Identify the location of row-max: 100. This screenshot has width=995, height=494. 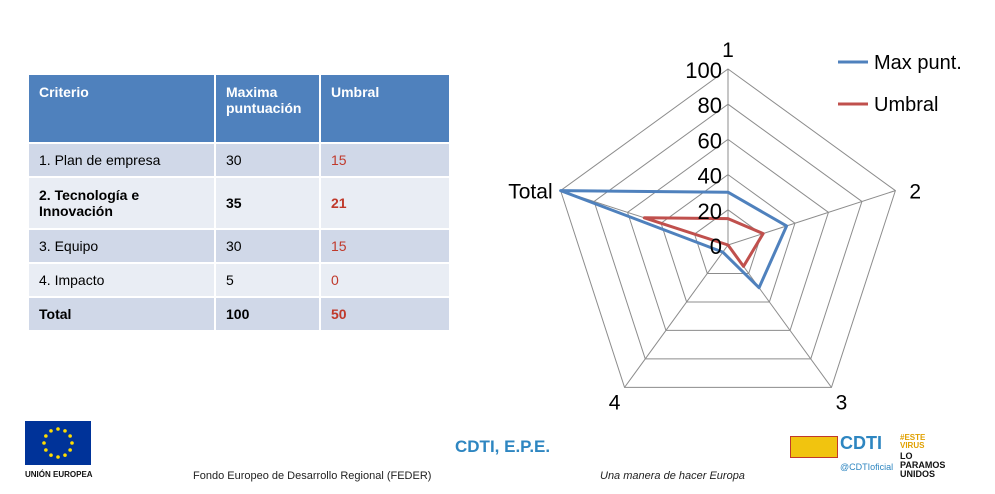
(267, 314).